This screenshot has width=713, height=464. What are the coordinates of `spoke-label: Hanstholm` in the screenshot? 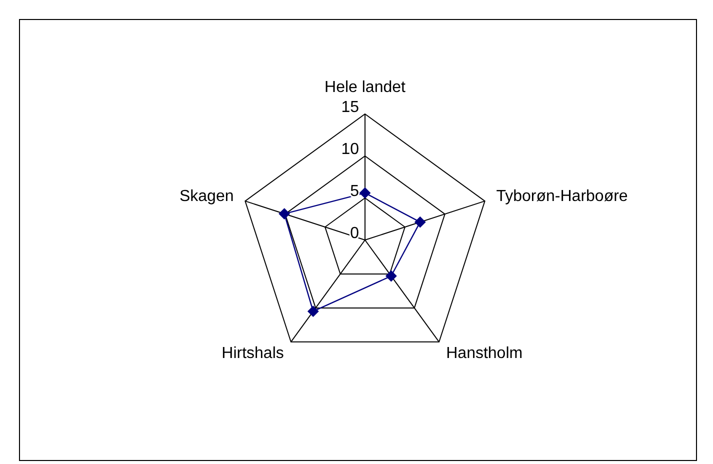 It's located at (484, 353).